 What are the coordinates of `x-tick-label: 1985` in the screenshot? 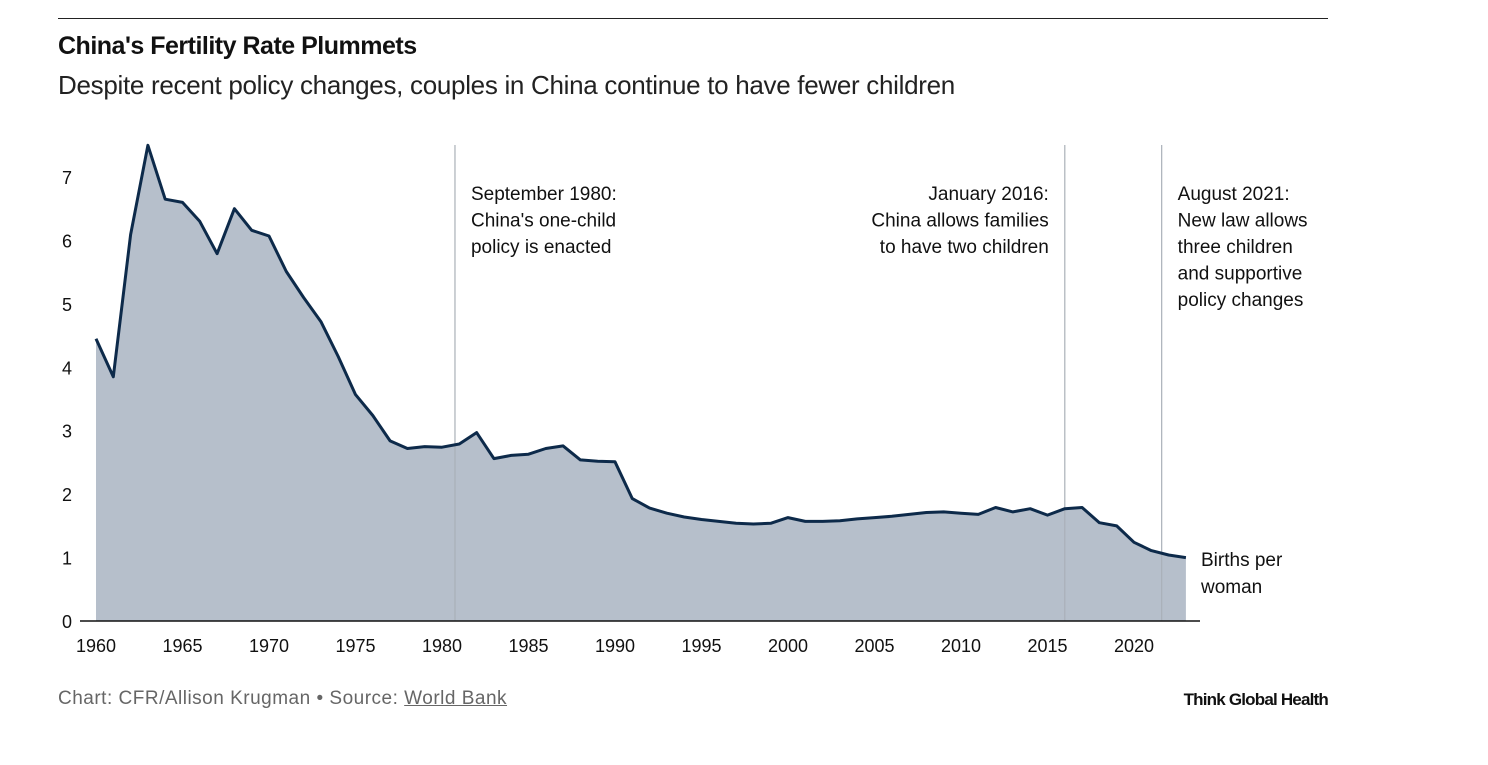 It's located at (528, 646).